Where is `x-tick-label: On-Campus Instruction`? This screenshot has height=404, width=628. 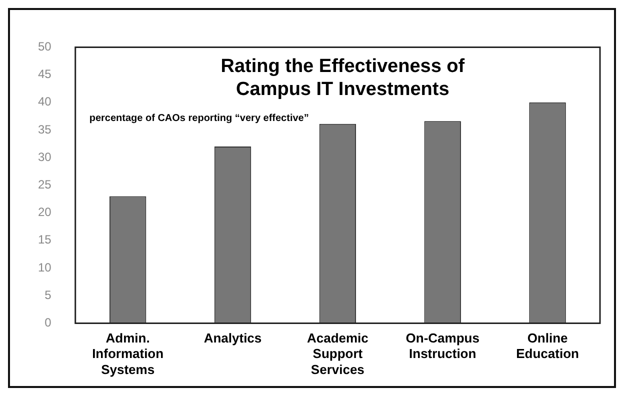 x-tick-label: On-Campus Instruction is located at coordinates (443, 346).